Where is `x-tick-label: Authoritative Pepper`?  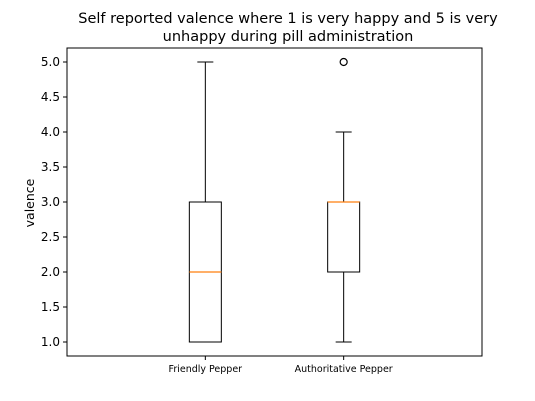 x-tick-label: Authoritative Pepper is located at coordinates (344, 369).